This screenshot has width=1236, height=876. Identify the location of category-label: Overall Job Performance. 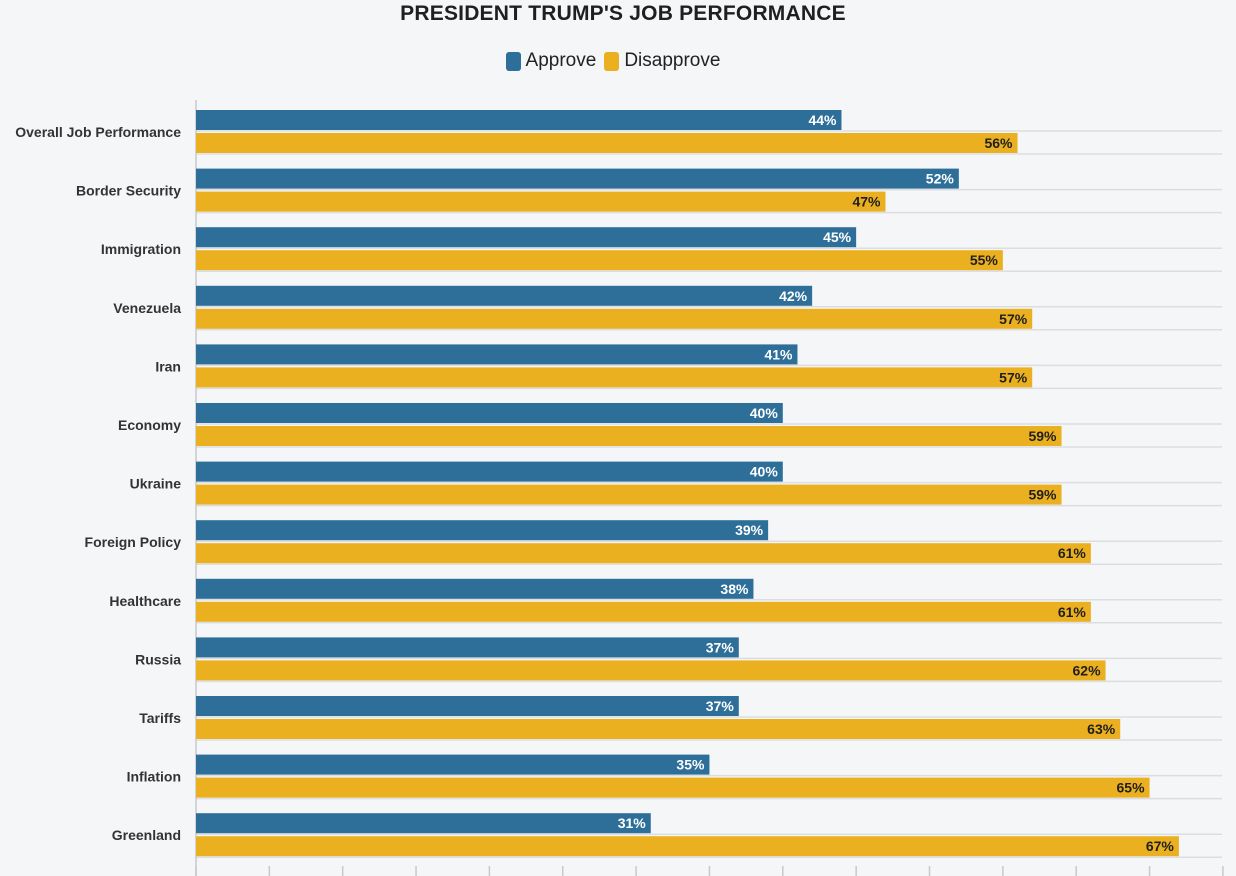
(98, 132).